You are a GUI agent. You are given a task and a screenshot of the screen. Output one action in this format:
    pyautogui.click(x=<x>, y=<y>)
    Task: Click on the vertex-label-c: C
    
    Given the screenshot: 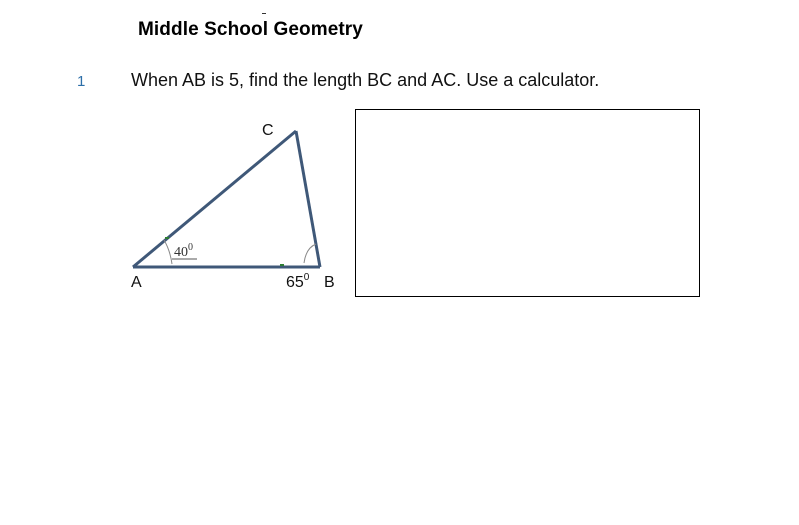 What is the action you would take?
    pyautogui.click(x=268, y=130)
    